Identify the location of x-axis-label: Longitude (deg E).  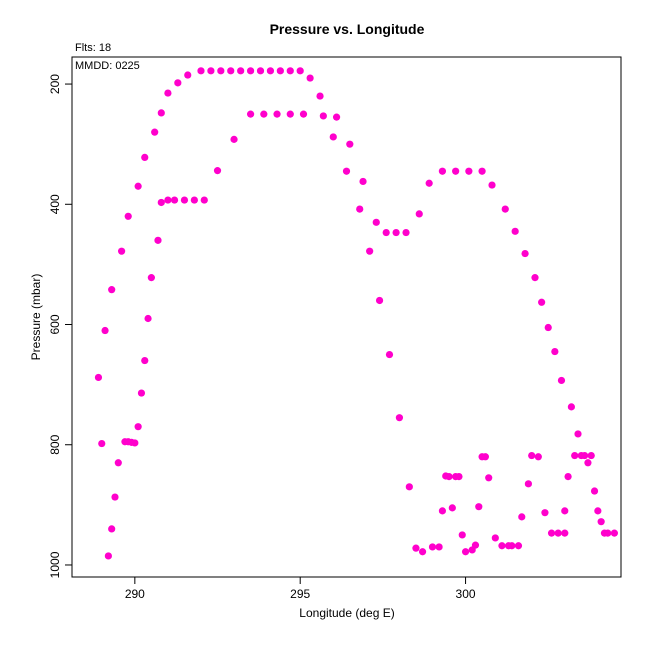
(346, 613).